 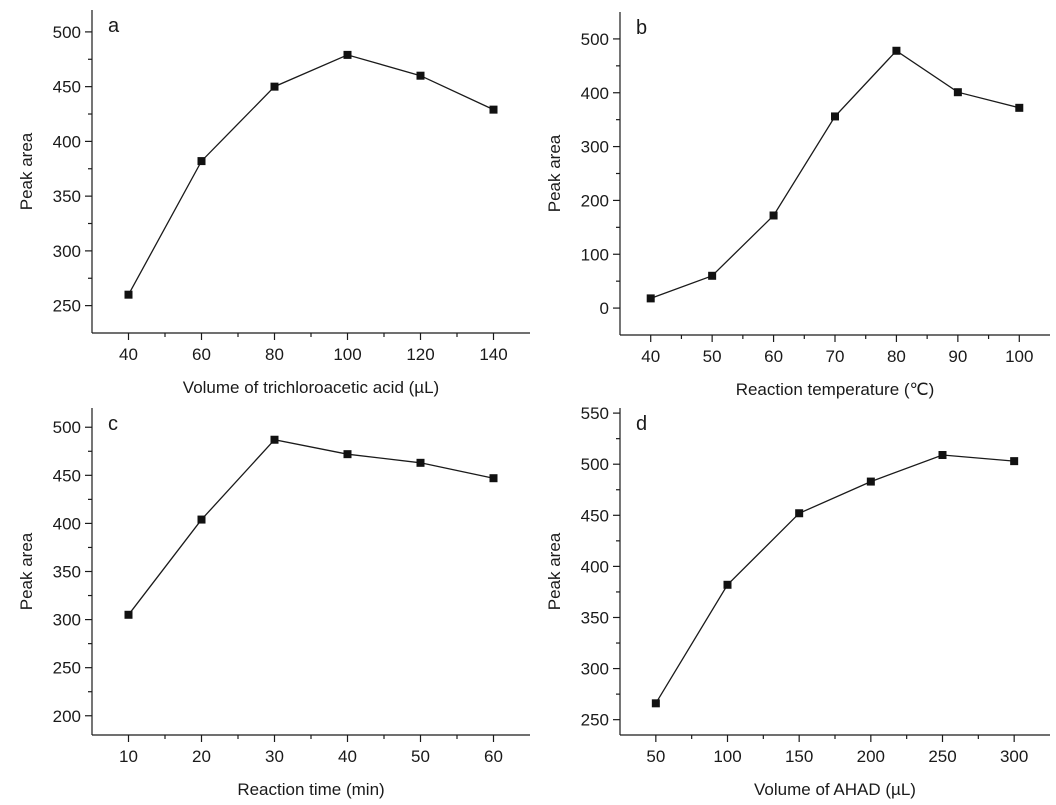 I want to click on y-tick-label: 100, so click(x=595, y=254).